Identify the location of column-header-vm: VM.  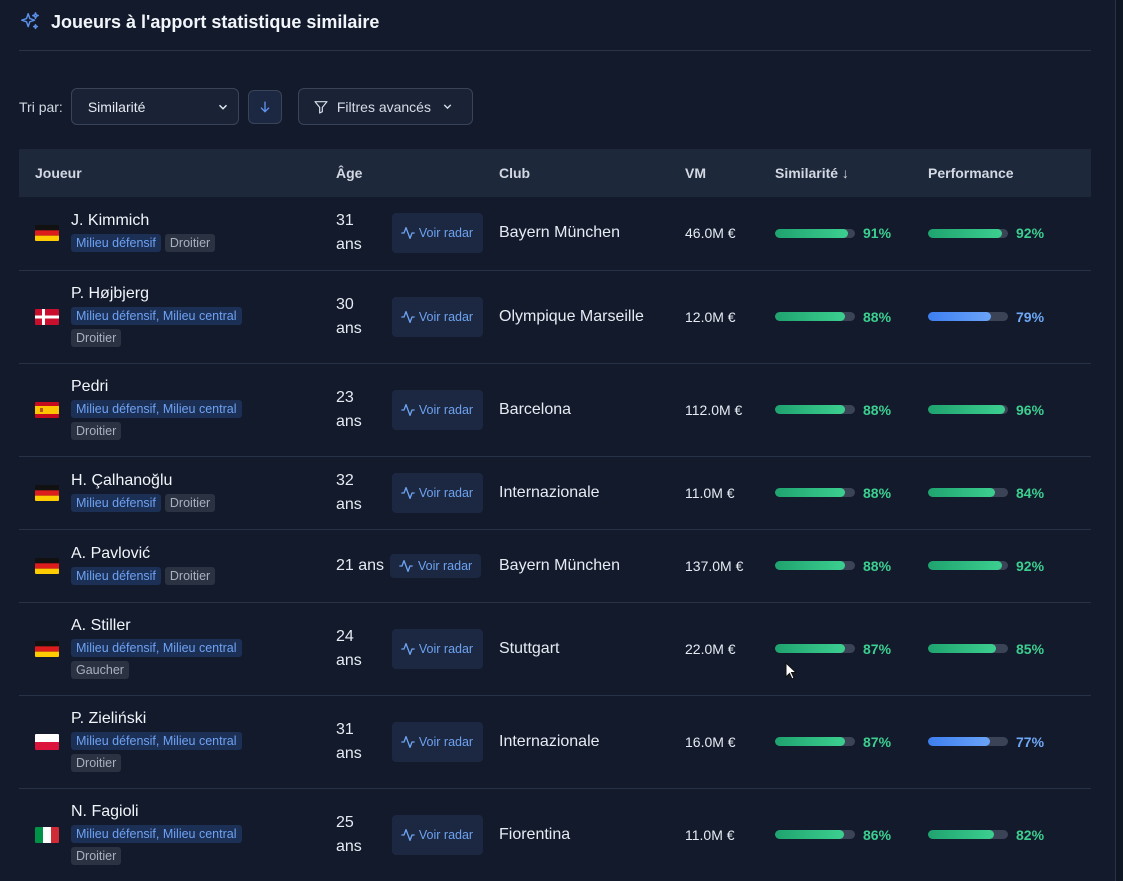
(695, 173).